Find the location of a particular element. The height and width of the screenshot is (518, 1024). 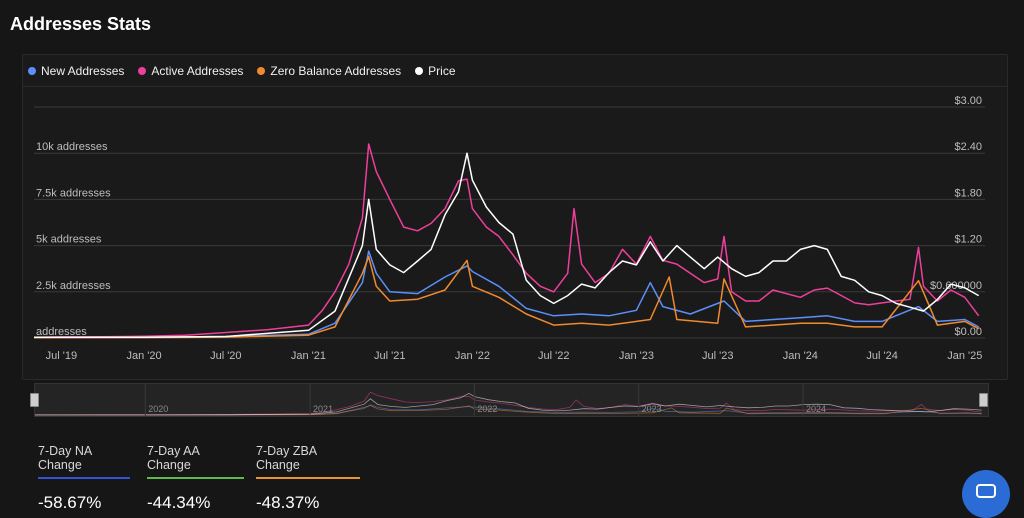

legend-item-new-addresses: New Addresses is located at coordinates (76, 71).